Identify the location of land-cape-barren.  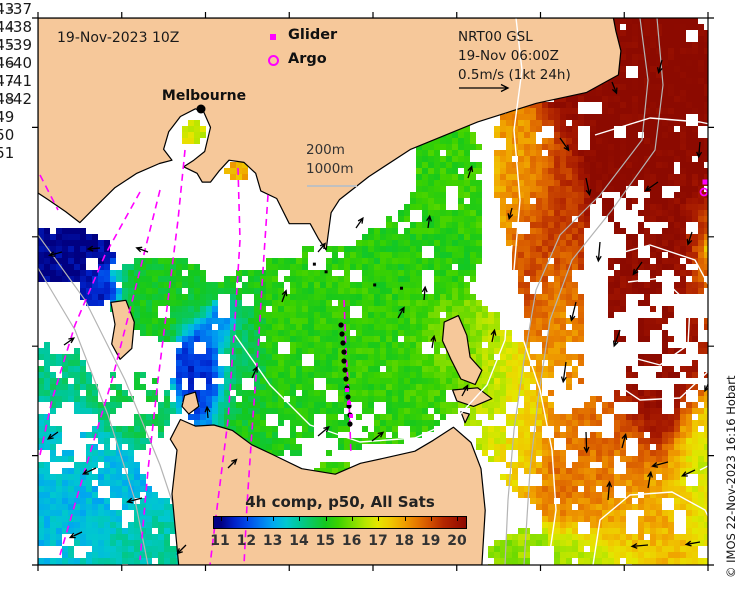
(472, 397).